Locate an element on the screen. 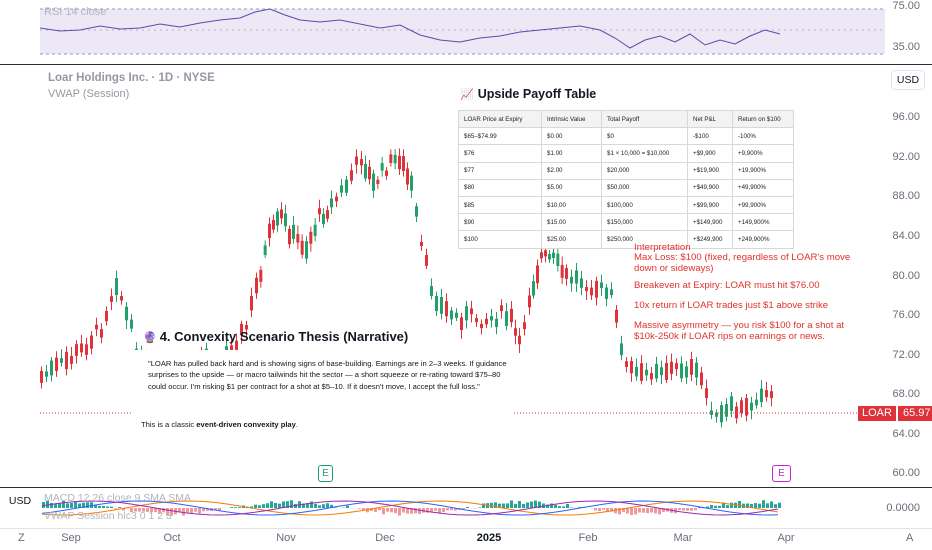 The height and width of the screenshot is (550, 932). currency-button-label: USD is located at coordinates (908, 80).